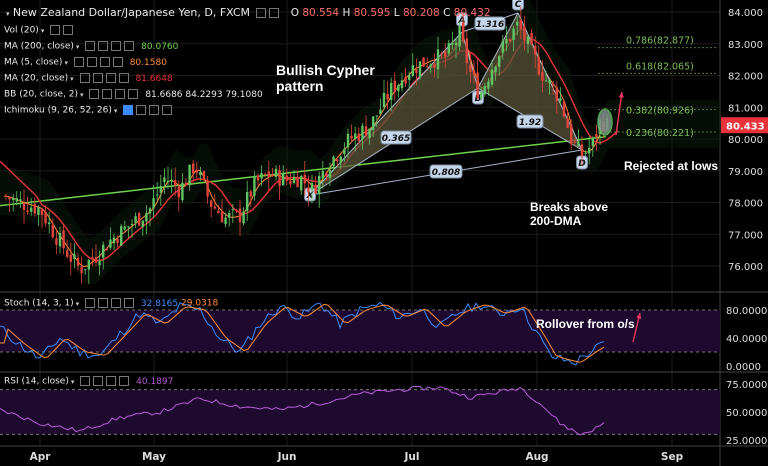 The height and width of the screenshot is (466, 768). What do you see at coordinates (746, 385) in the screenshot?
I see `rsi-tick-label: 75.0000` at bounding box center [746, 385].